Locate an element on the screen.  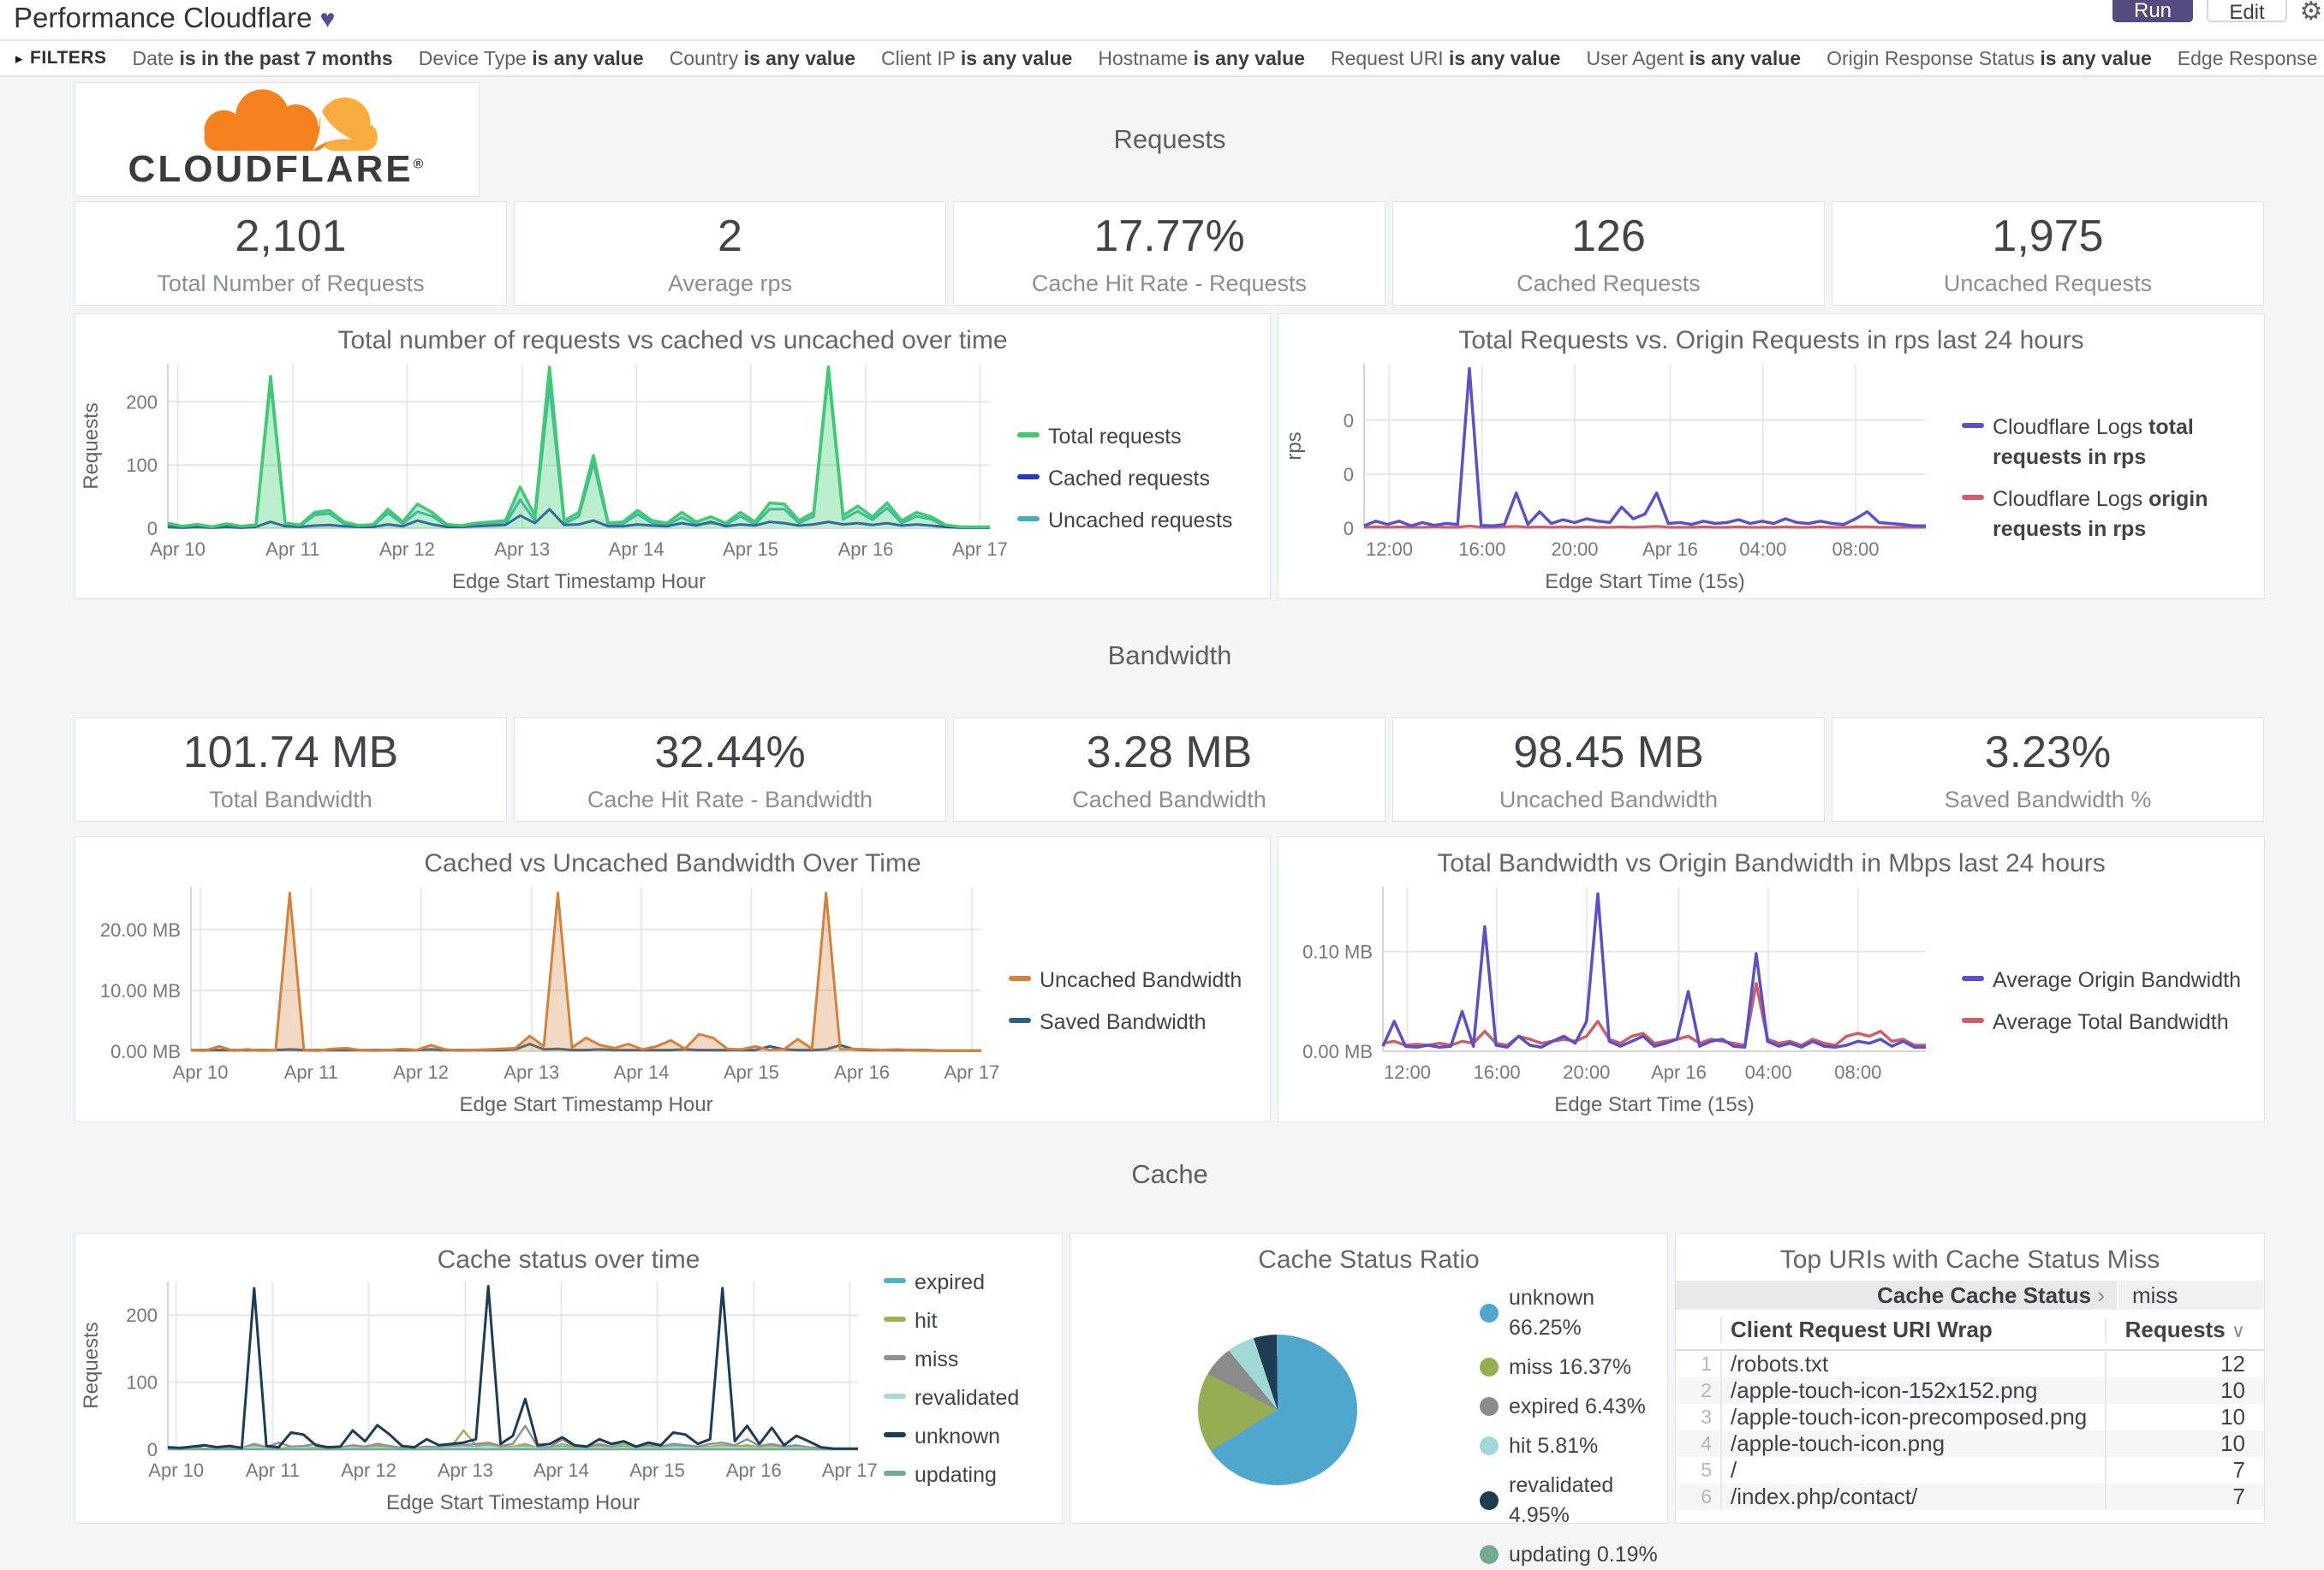
table-row: 4 /apple-touch-icon.png 10 is located at coordinates (1970, 1443).